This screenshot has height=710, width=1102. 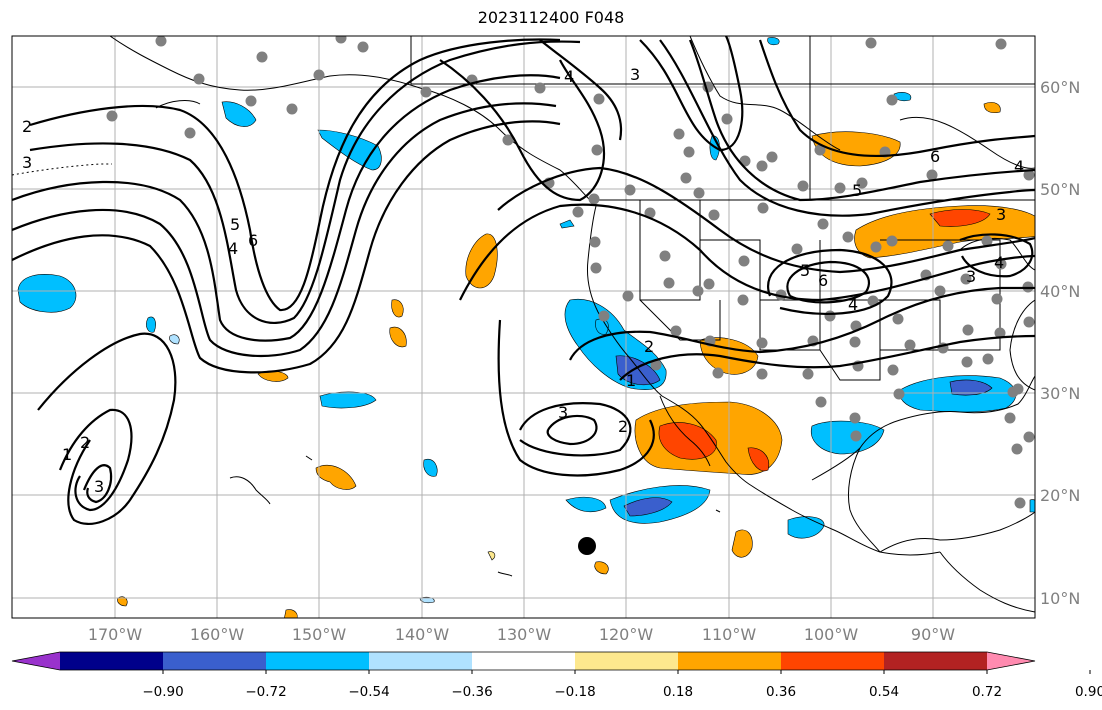 What do you see at coordinates (99, 486) in the screenshot?
I see `contour-label-3-sw: 3` at bounding box center [99, 486].